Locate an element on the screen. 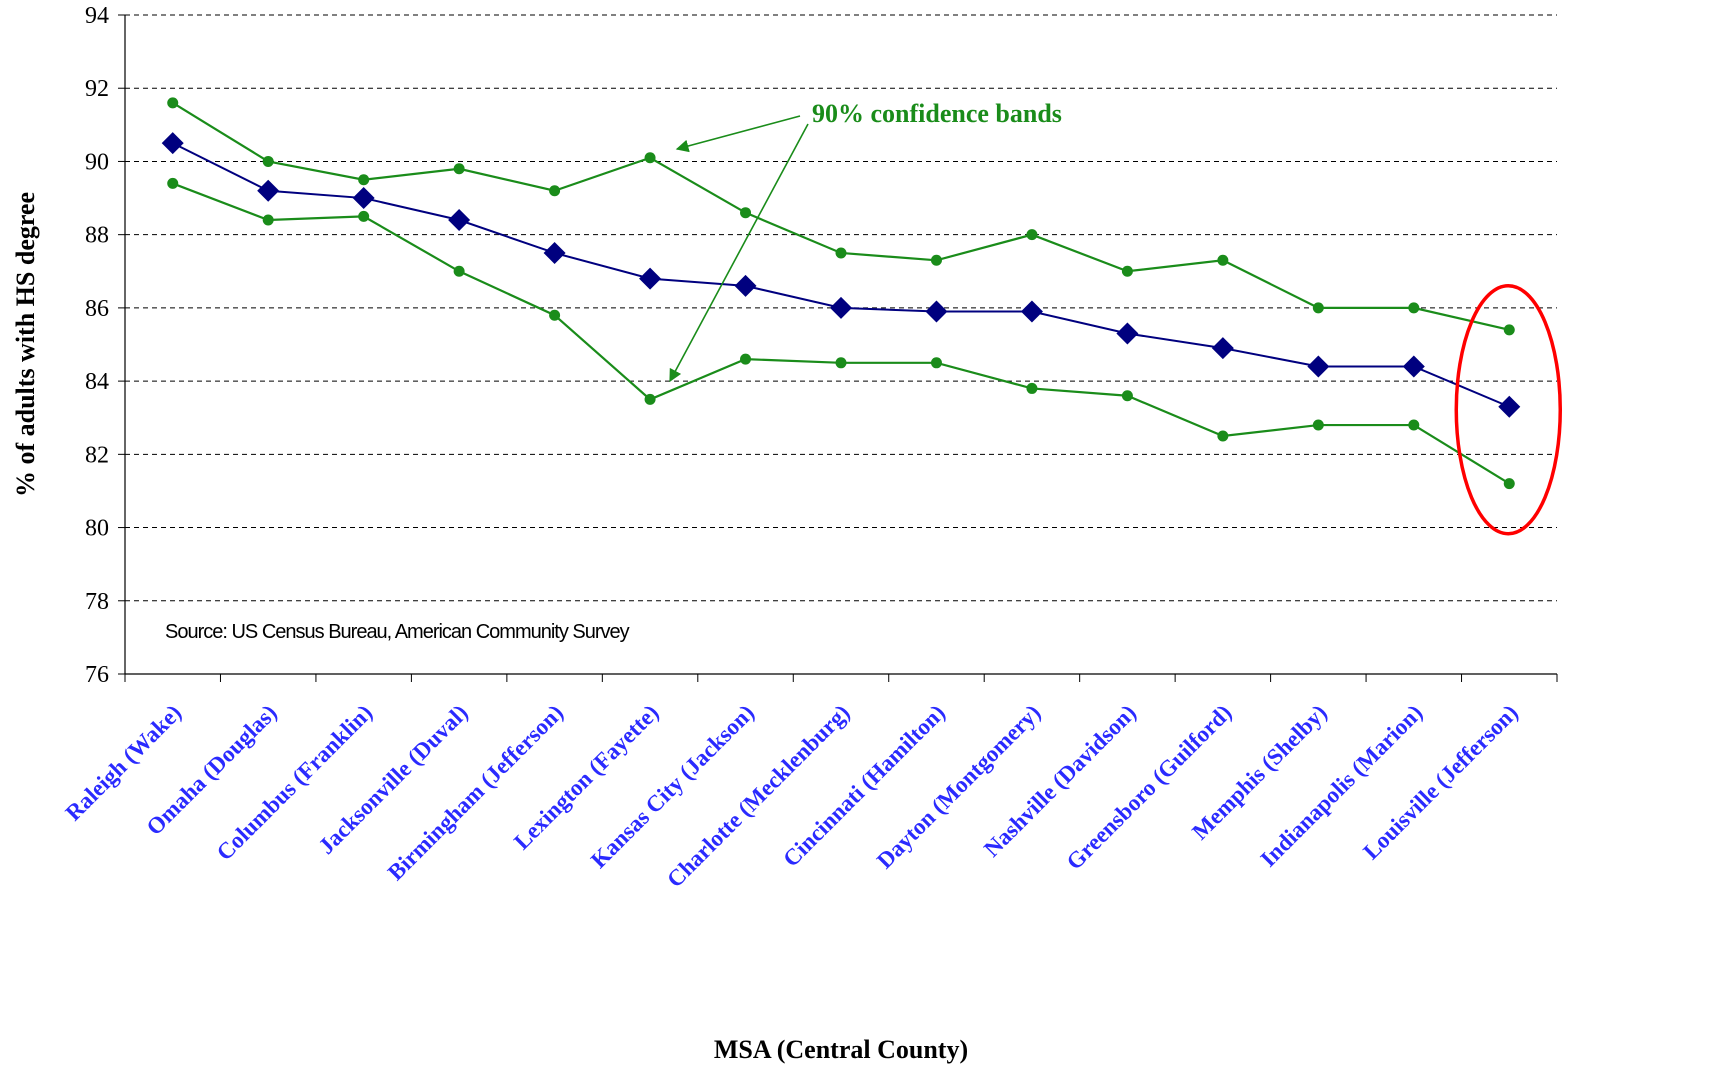 This screenshot has height=1087, width=1725. highlight-ellipse is located at coordinates (1508, 409).